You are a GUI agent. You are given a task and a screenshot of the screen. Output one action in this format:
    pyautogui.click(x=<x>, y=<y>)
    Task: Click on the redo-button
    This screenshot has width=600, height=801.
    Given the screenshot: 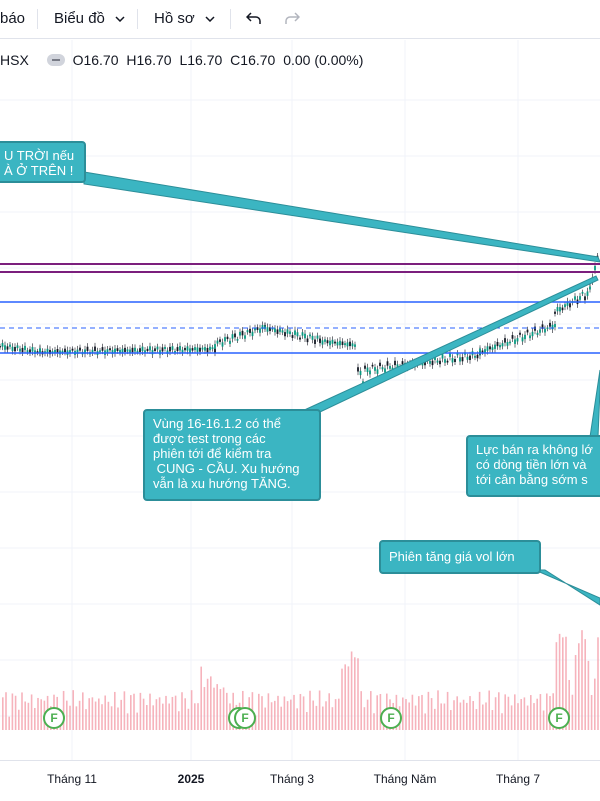 What is the action you would take?
    pyautogui.click(x=292, y=19)
    